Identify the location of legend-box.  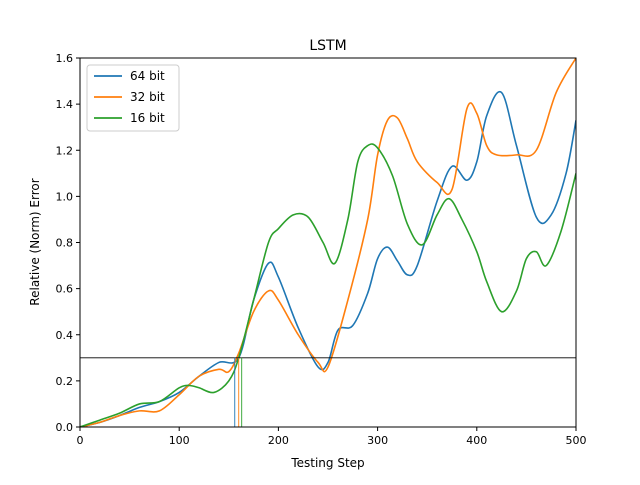
(133, 98).